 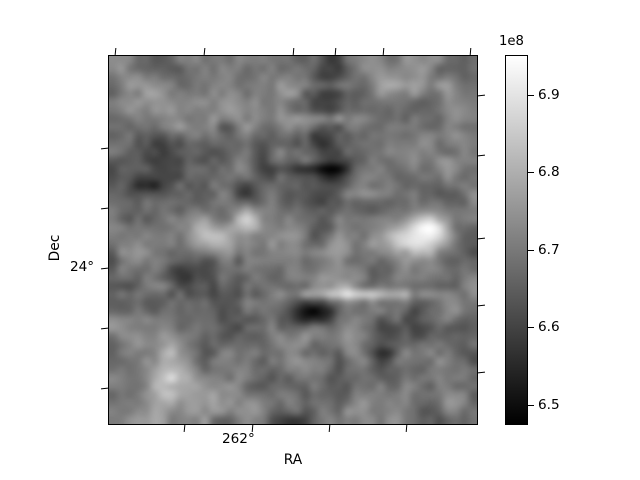 What do you see at coordinates (549, 95) in the screenshot?
I see `colorbar-tick-label-4: 6.9` at bounding box center [549, 95].